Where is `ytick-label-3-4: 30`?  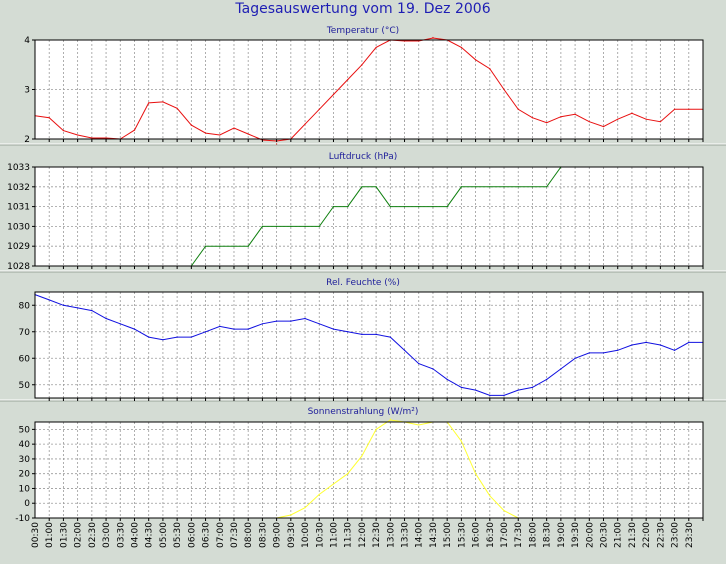 ytick-label-3-4: 30 is located at coordinates (25, 460).